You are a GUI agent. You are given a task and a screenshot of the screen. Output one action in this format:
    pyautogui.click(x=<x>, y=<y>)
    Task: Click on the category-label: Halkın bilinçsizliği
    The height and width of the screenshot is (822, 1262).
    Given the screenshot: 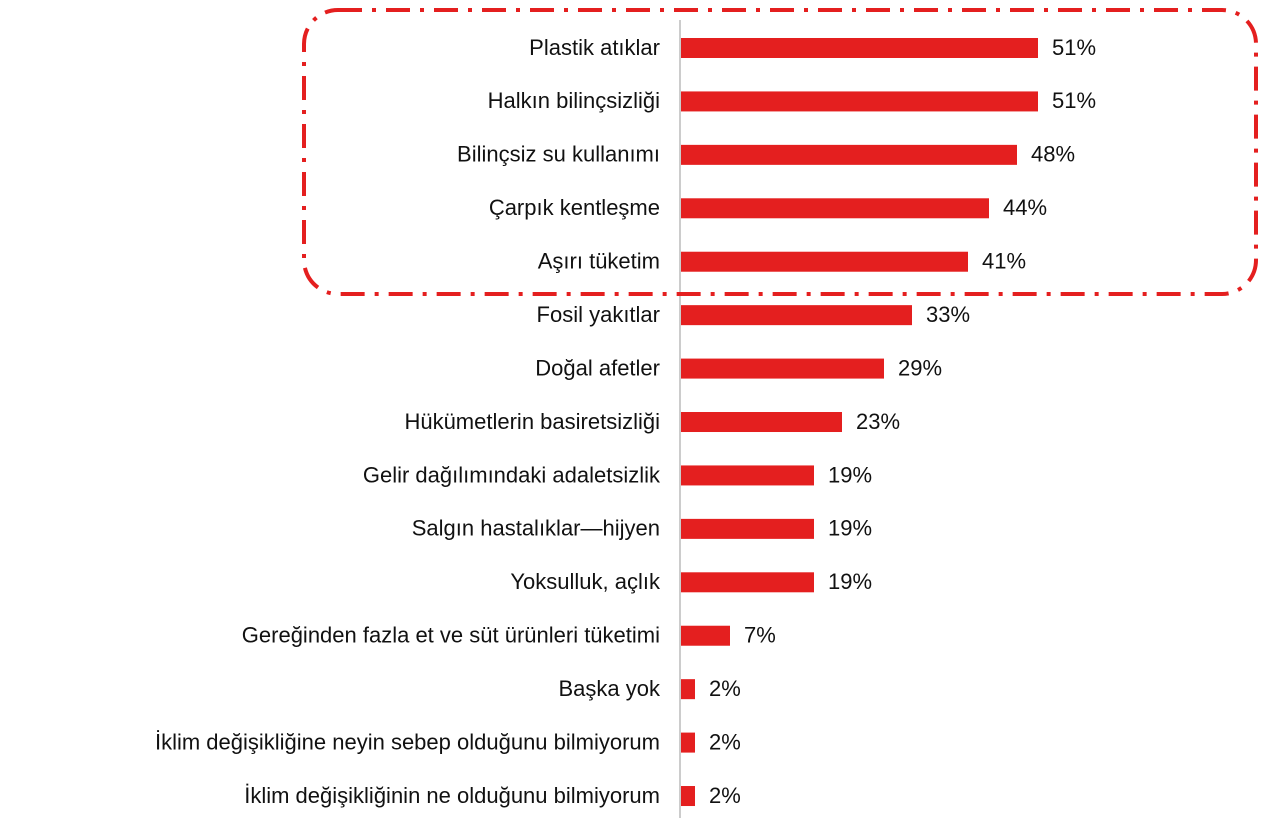 What is the action you would take?
    pyautogui.click(x=574, y=100)
    